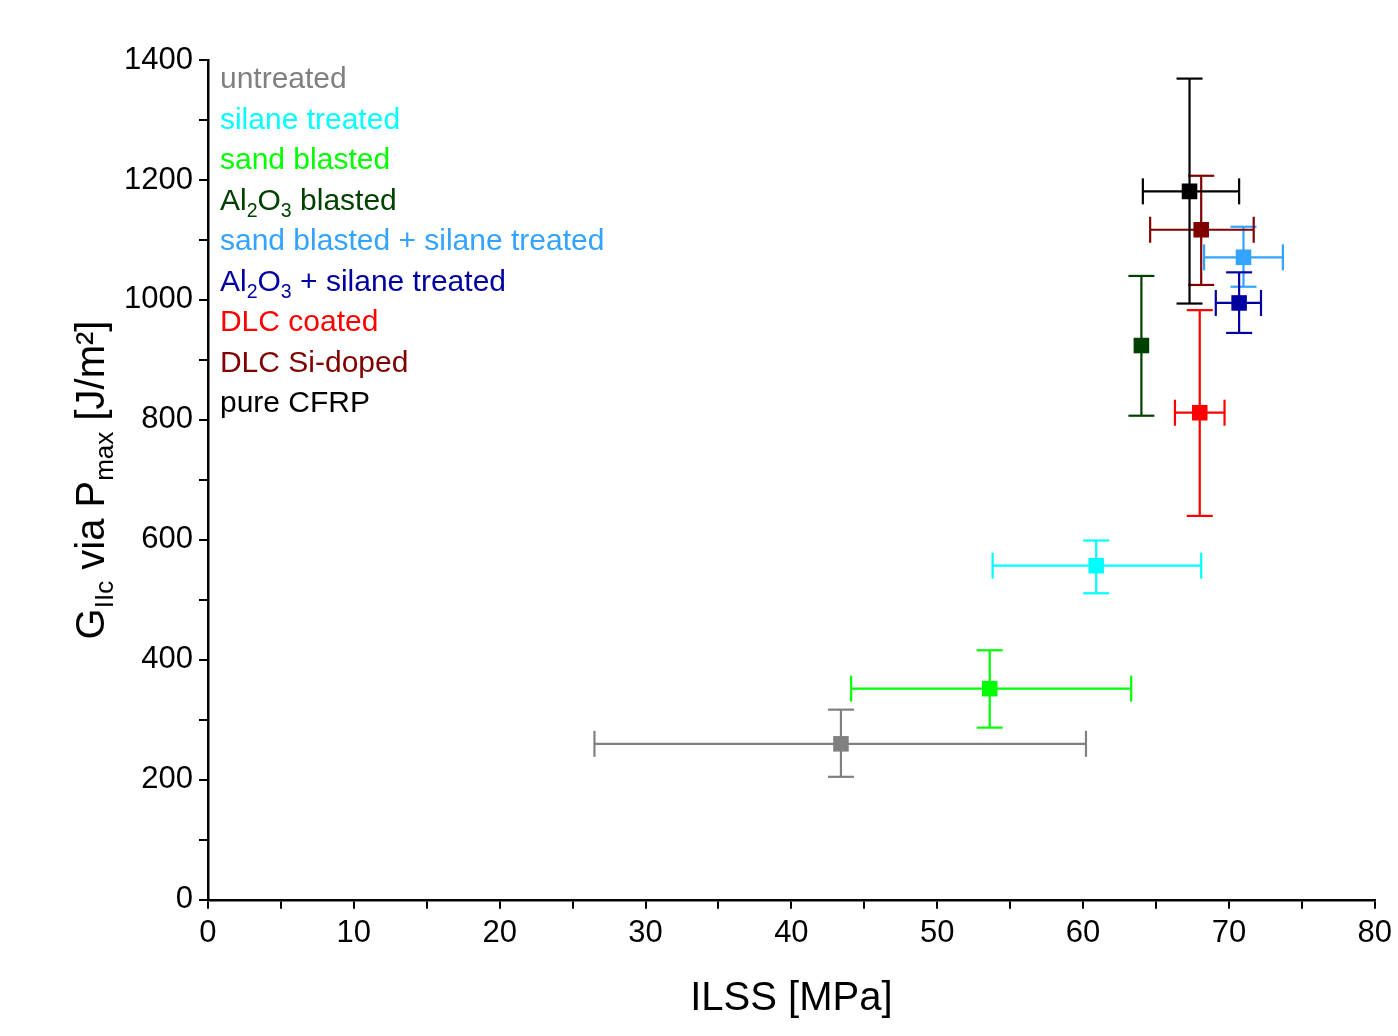  I want to click on x-tick-label: 20, so click(499, 931).